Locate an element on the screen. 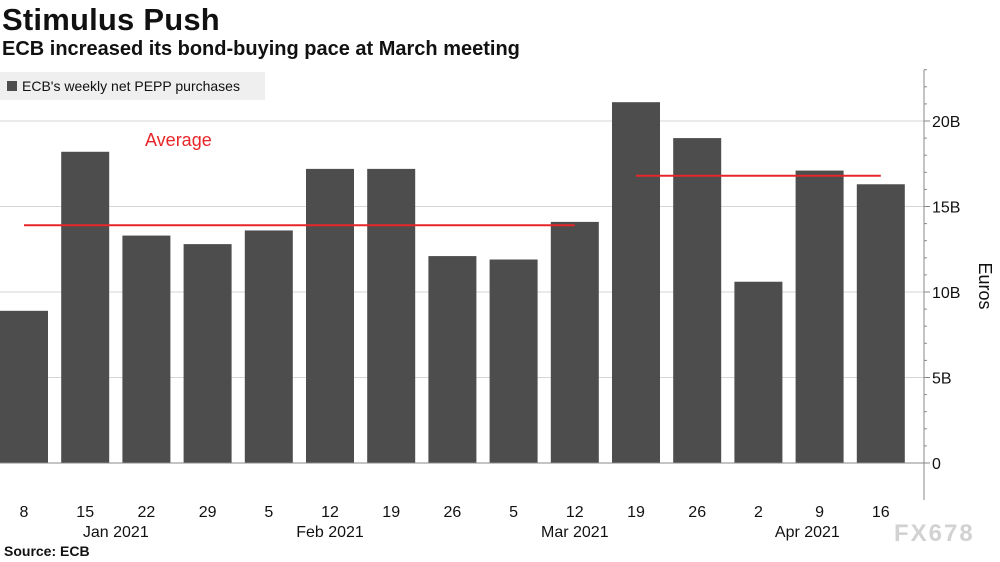 The width and height of the screenshot is (1000, 562). y-tick-label: 0 is located at coordinates (936, 464).